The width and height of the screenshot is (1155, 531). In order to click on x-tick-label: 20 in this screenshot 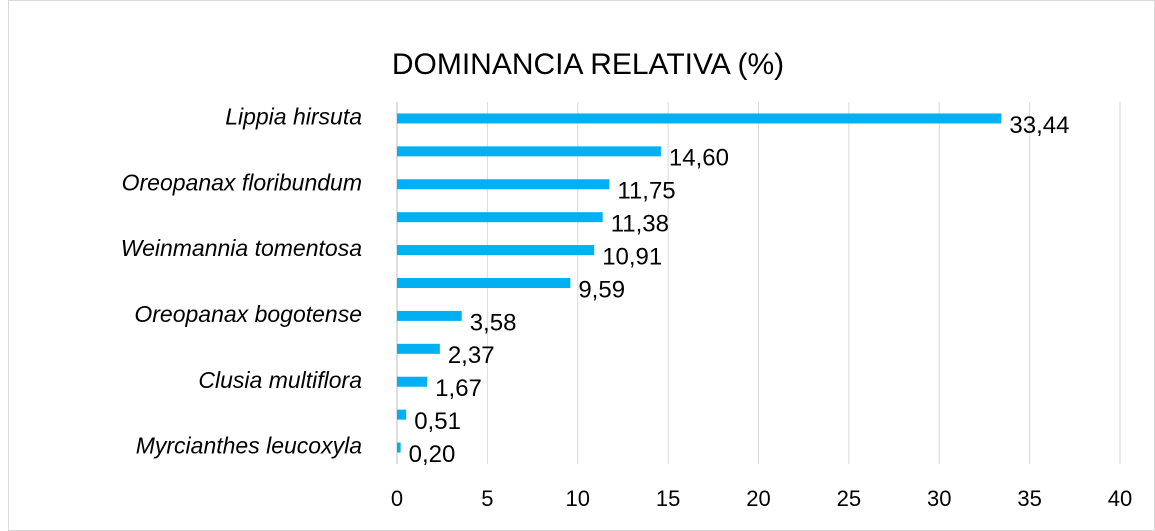, I will do `click(758, 498)`.